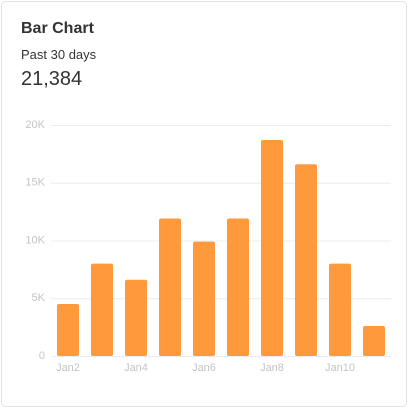 The width and height of the screenshot is (420, 410). Describe the element at coordinates (35, 183) in the screenshot. I see `y-tick-label: 15K` at that location.